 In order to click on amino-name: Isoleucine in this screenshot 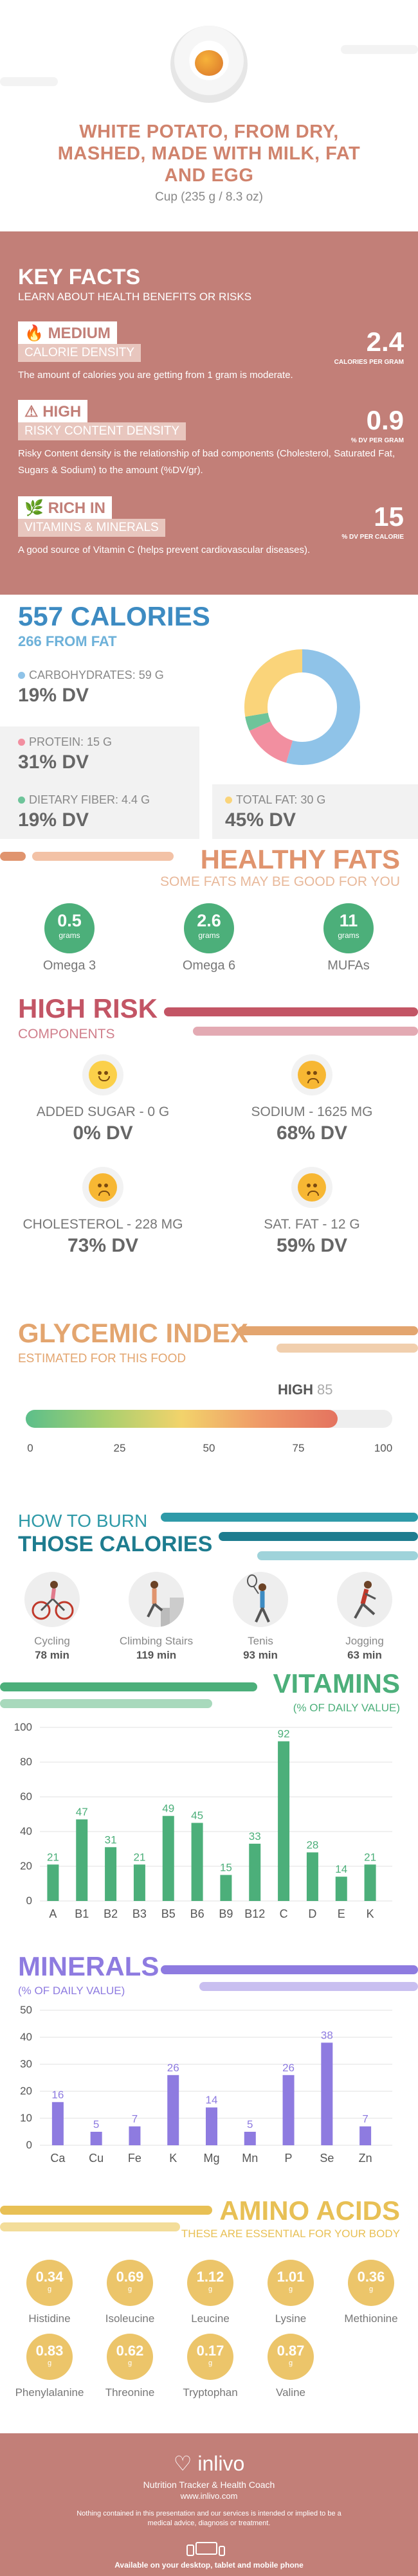, I will do `click(130, 2318)`.